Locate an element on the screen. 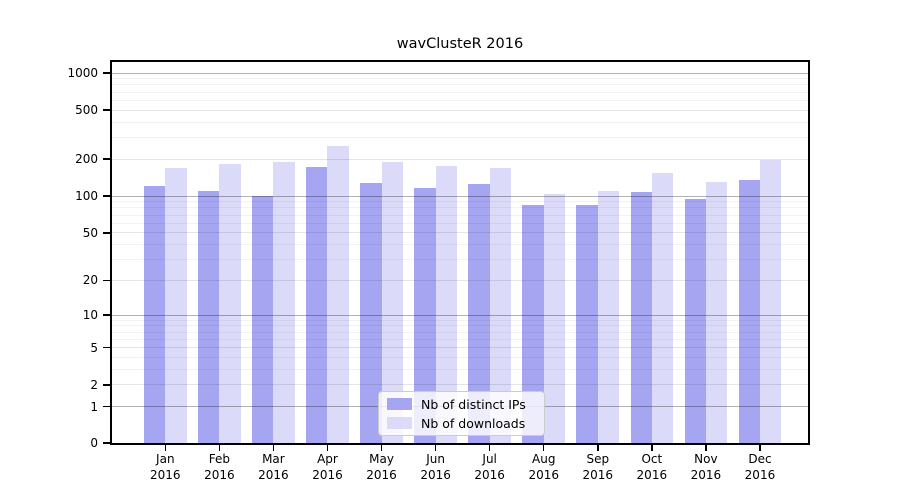 Image resolution: width=900 pixels, height=500 pixels. y-tick-label-5: 5 is located at coordinates (94, 347).